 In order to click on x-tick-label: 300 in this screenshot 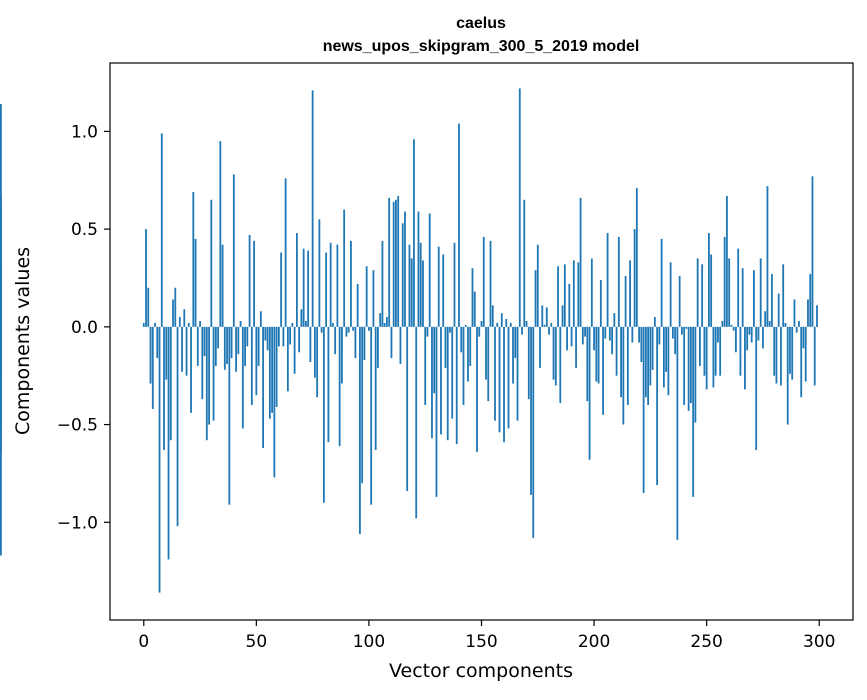, I will do `click(819, 642)`.